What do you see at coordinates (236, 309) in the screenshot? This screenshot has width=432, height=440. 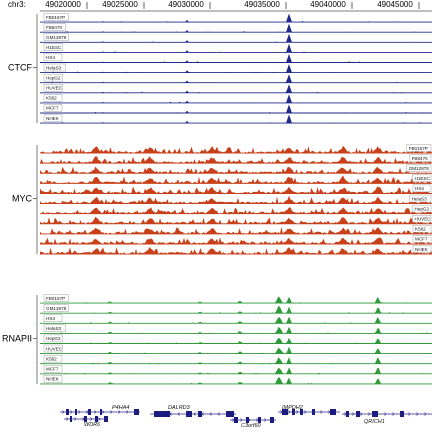 I see `rnapii-track-row: GM12878` at bounding box center [236, 309].